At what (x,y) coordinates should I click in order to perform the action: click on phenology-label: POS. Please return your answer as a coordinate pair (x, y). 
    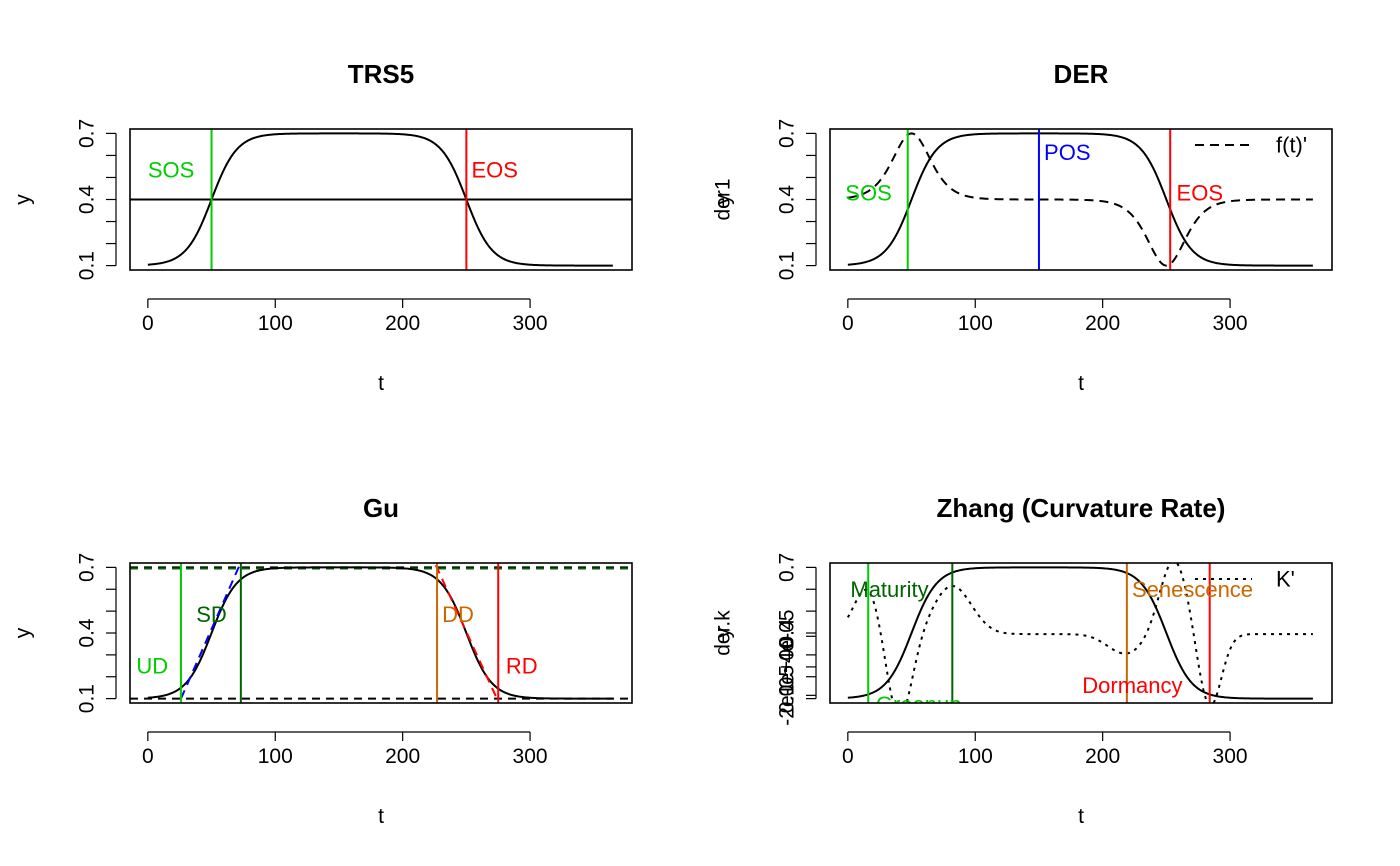
    Looking at the image, I should click on (1067, 152).